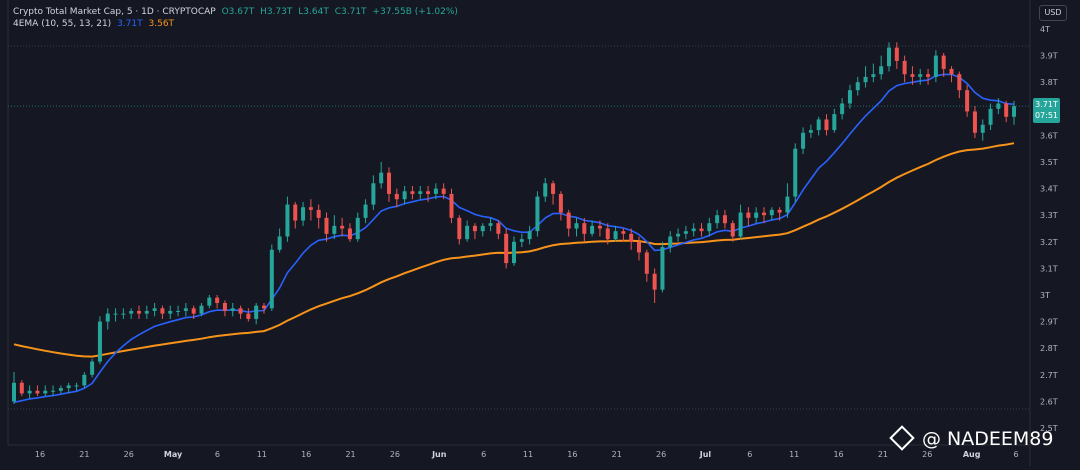  I want to click on ohlc-open: O3.67T, so click(238, 12).